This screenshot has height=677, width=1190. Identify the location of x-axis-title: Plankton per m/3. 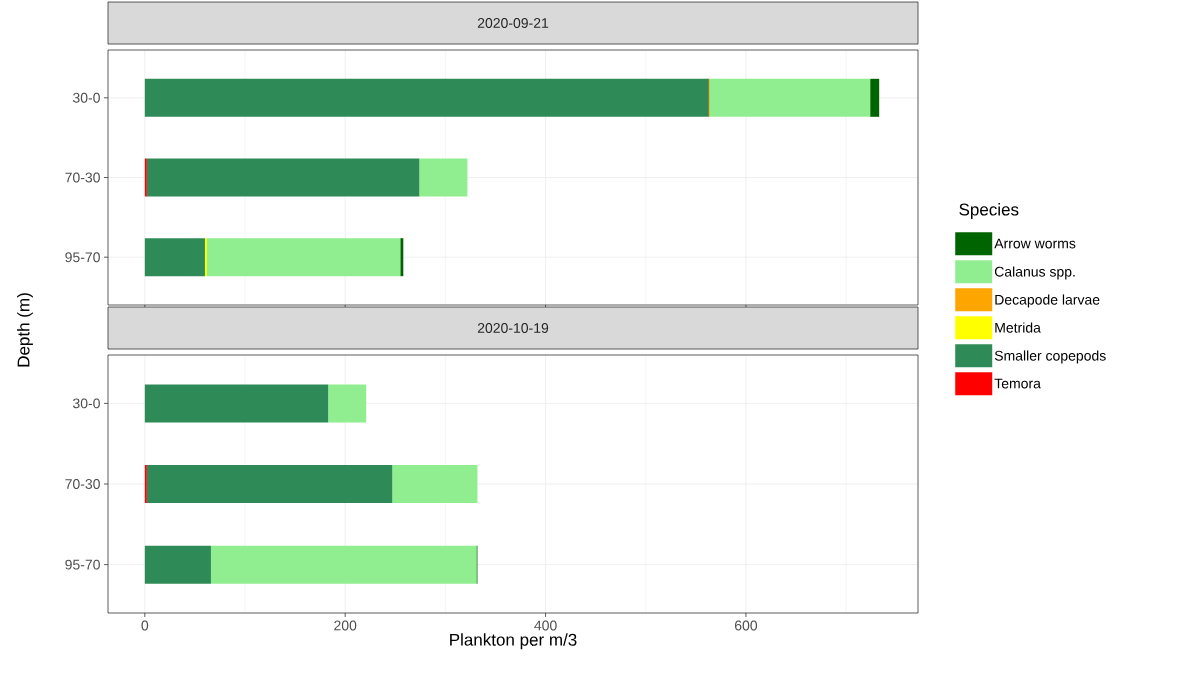
(513, 641).